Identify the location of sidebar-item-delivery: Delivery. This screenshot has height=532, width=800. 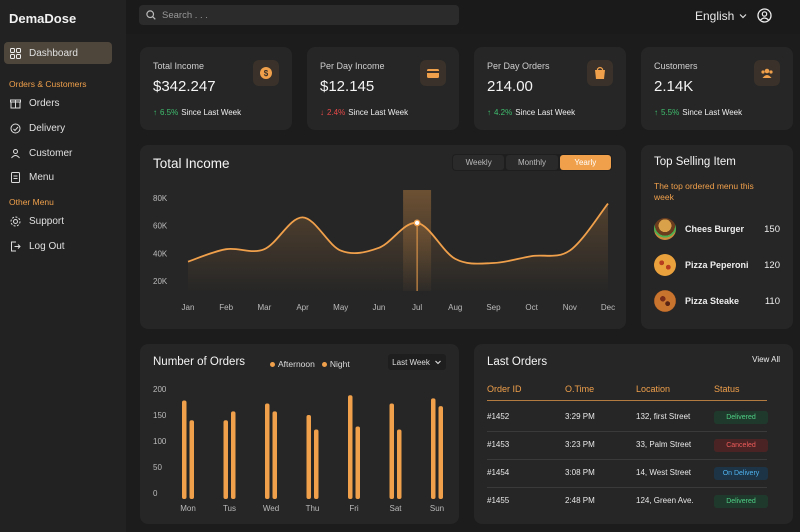
(58, 128).